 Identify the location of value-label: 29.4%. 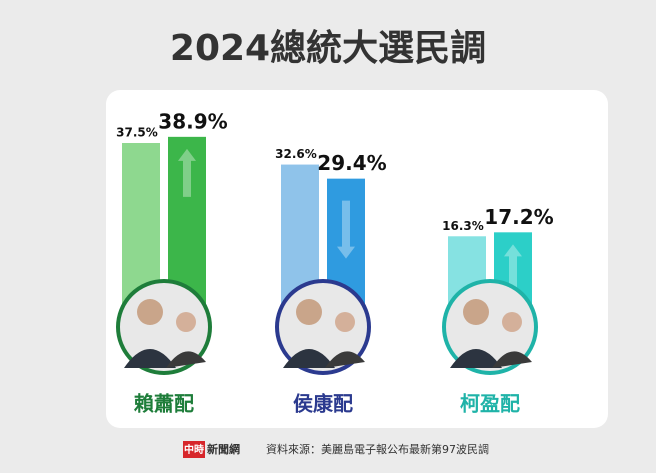
(351, 163).